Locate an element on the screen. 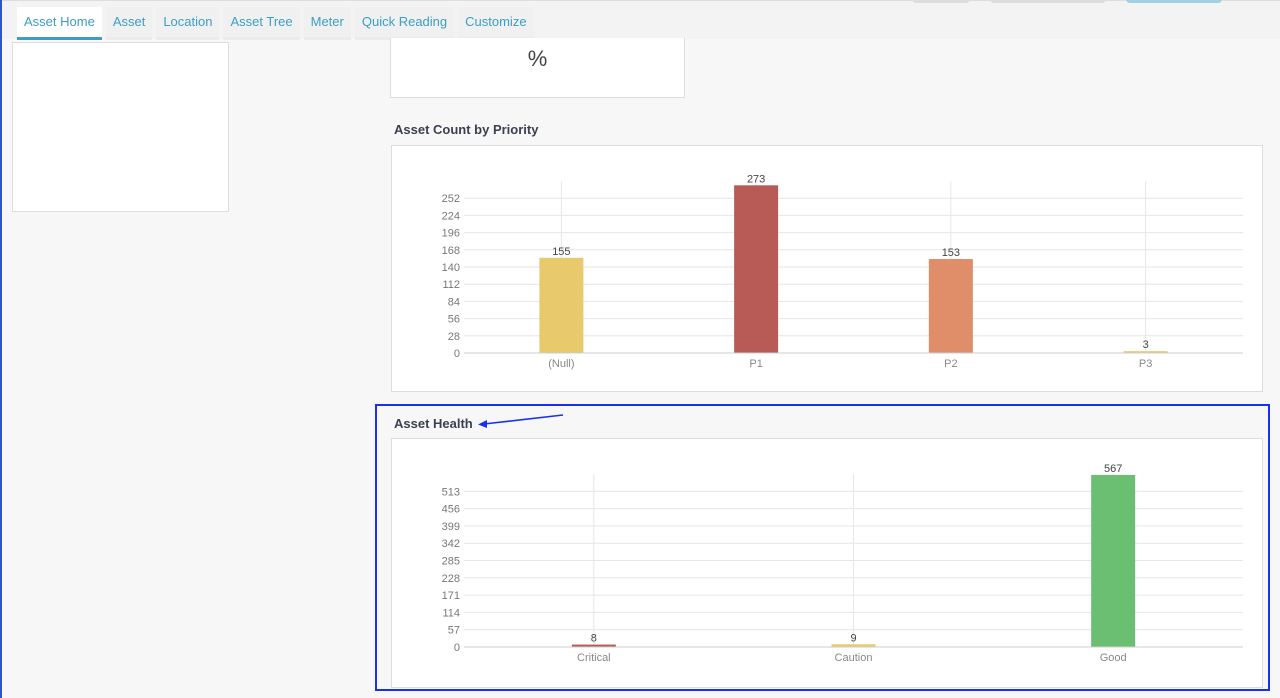 The height and width of the screenshot is (698, 1280). tab-location: Location is located at coordinates (188, 23).